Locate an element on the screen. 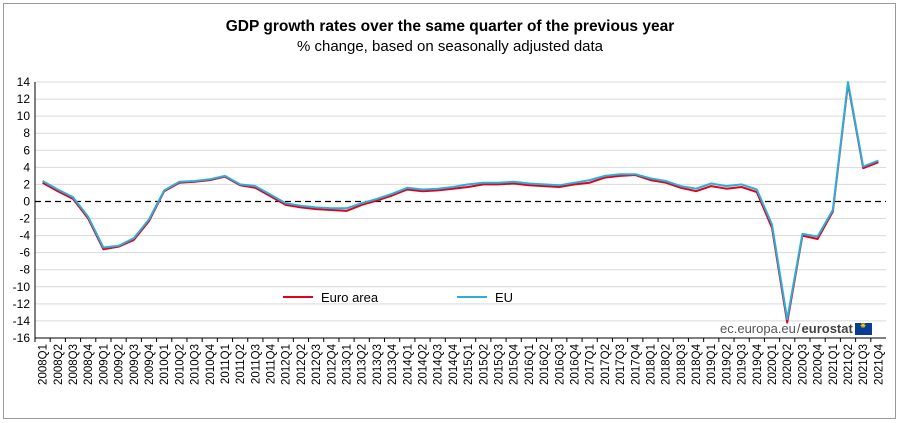  x-tick-label: 2019Q1 is located at coordinates (712, 364).